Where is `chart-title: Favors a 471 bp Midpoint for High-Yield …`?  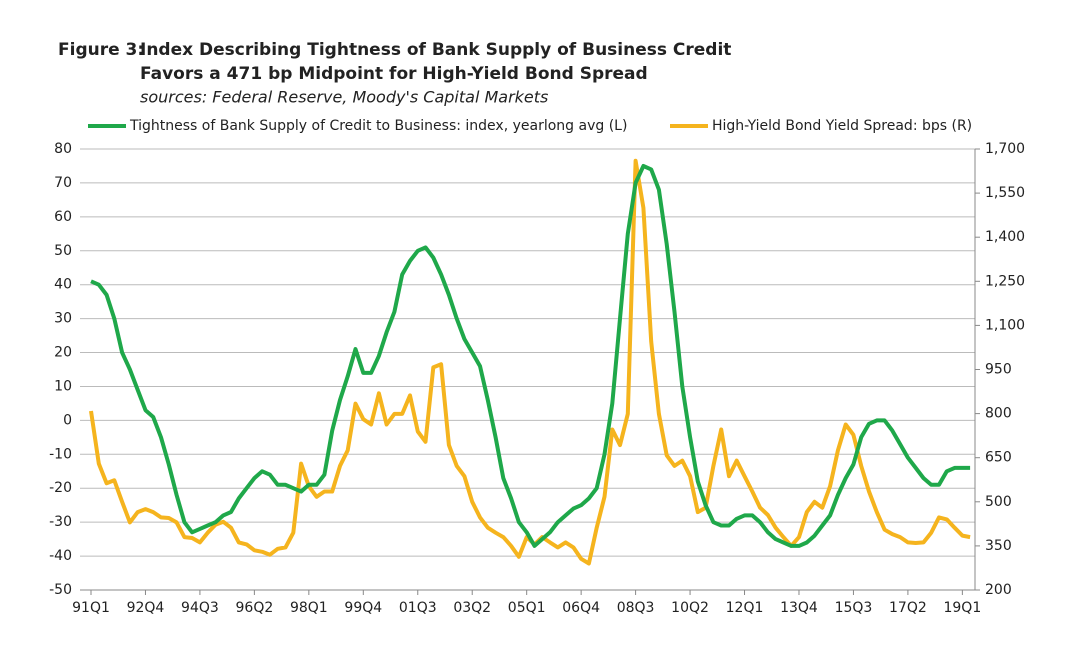
chart-title: Favors a 471 bp Midpoint for High-Yield … is located at coordinates (394, 74).